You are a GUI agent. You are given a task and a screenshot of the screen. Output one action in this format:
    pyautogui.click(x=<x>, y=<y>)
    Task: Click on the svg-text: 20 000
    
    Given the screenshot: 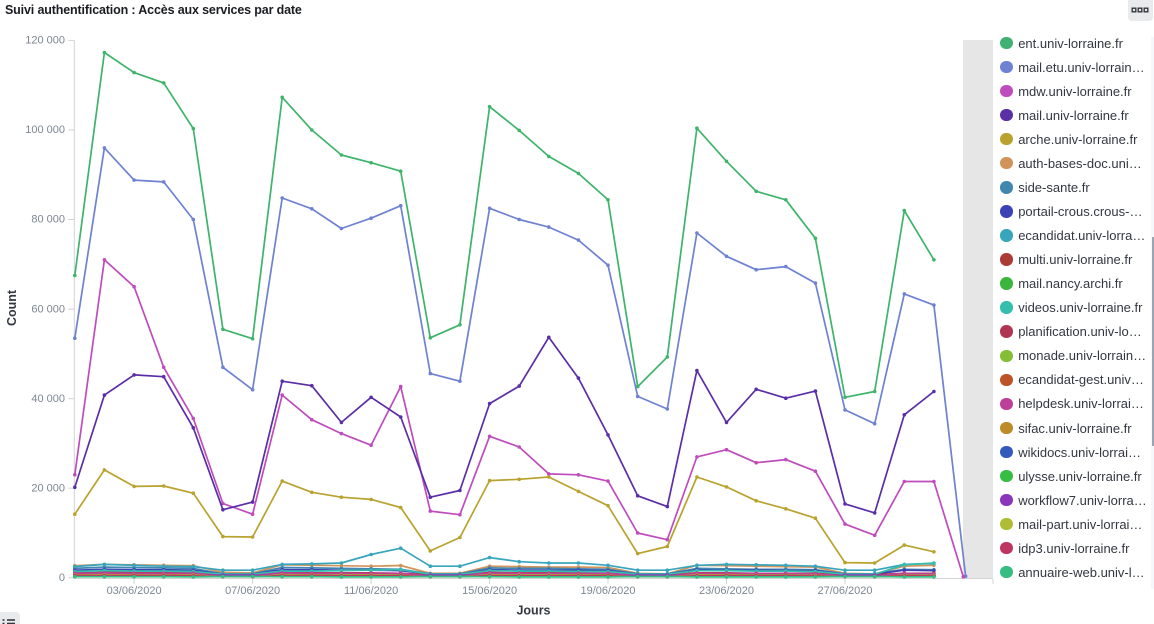 What is the action you would take?
    pyautogui.click(x=48, y=488)
    